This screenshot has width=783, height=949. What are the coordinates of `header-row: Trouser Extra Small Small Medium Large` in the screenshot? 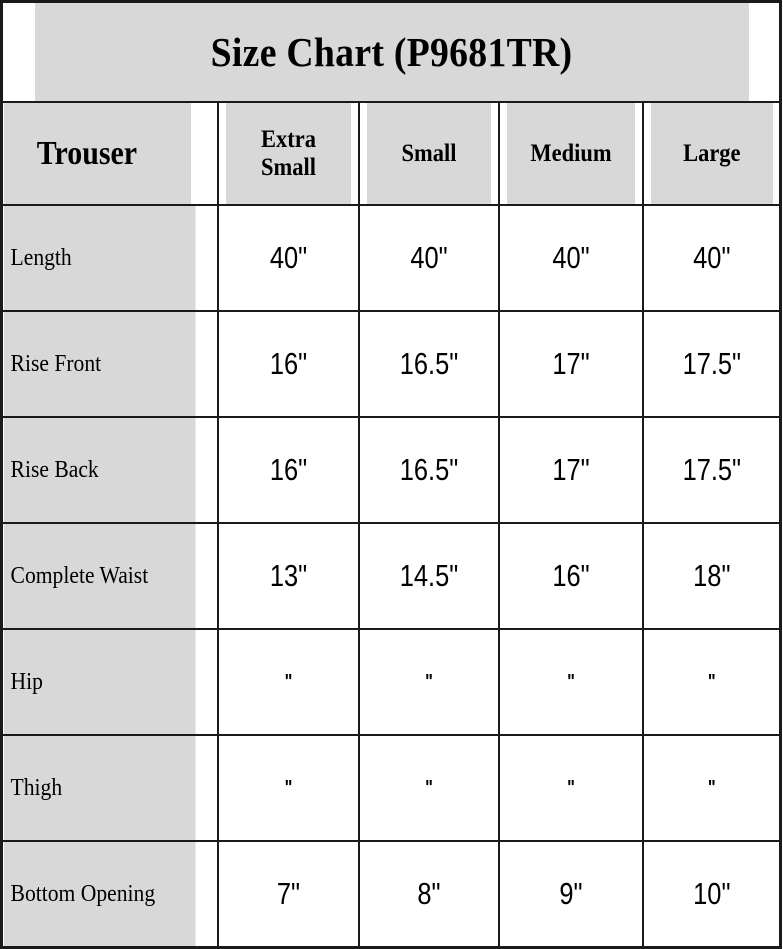 It's located at (390, 153).